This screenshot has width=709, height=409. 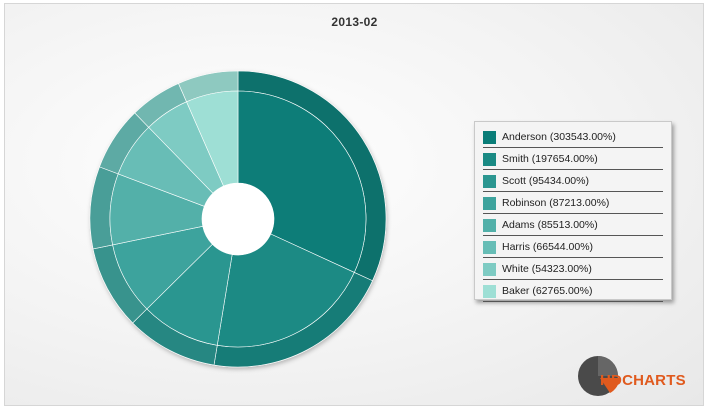 I want to click on legend-item-white: White (54323.00%), so click(x=573, y=269).